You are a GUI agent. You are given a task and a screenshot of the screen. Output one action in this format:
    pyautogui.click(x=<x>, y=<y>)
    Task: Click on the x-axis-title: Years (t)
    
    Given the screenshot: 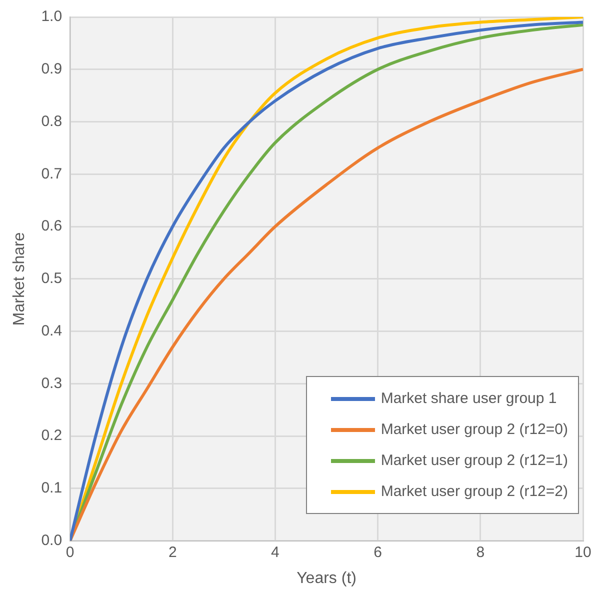 What is the action you would take?
    pyautogui.click(x=326, y=578)
    